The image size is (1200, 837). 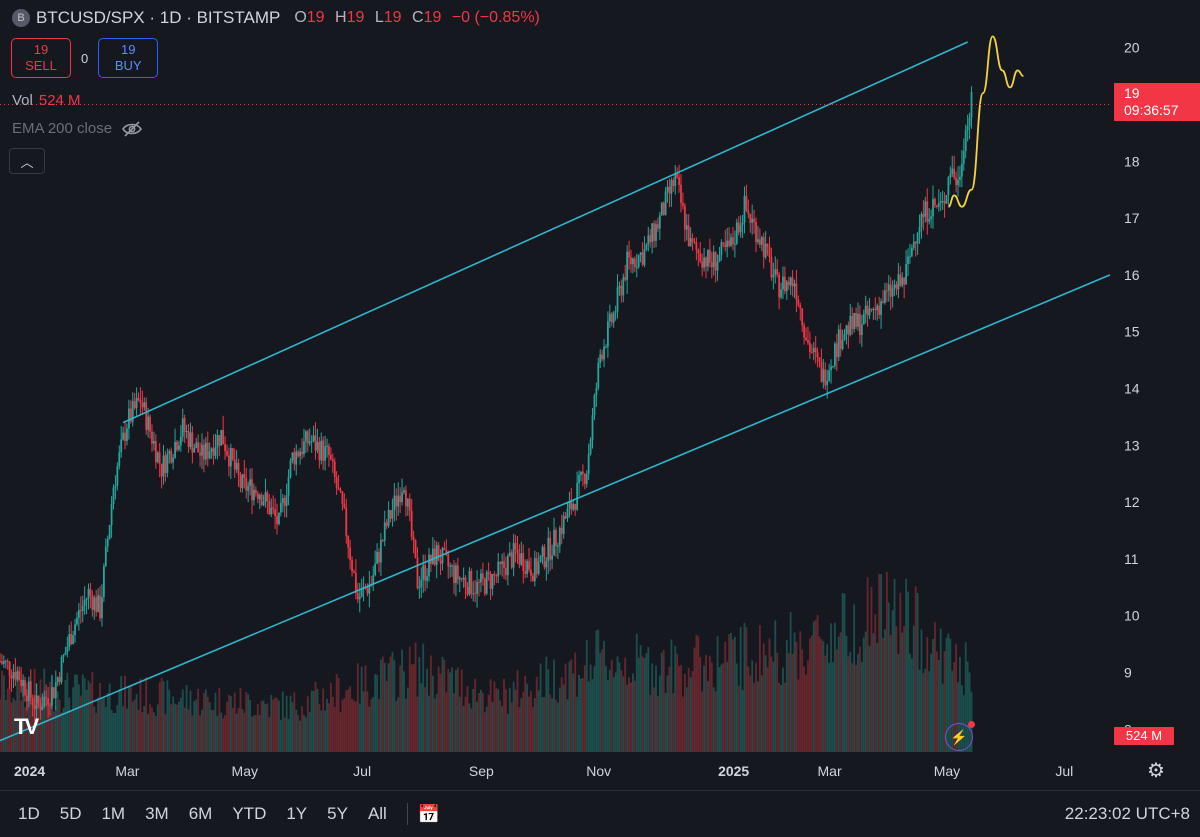 What do you see at coordinates (377, 813) in the screenshot?
I see `range-all: All` at bounding box center [377, 813].